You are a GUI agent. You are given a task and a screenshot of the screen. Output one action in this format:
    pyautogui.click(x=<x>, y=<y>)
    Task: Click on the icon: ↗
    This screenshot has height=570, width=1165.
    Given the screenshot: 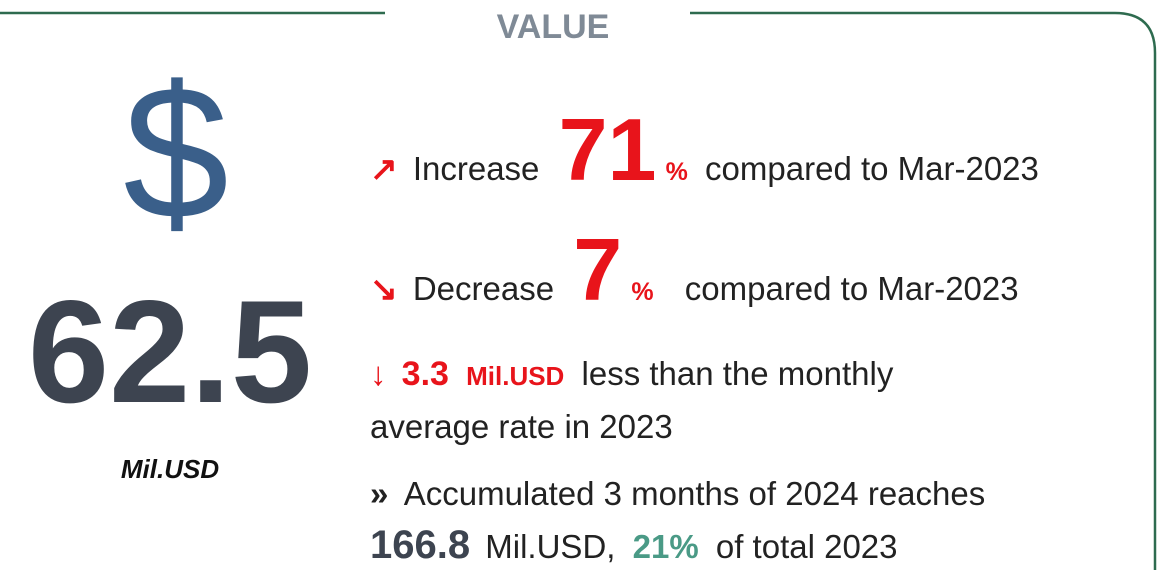 What is the action you would take?
    pyautogui.click(x=384, y=168)
    